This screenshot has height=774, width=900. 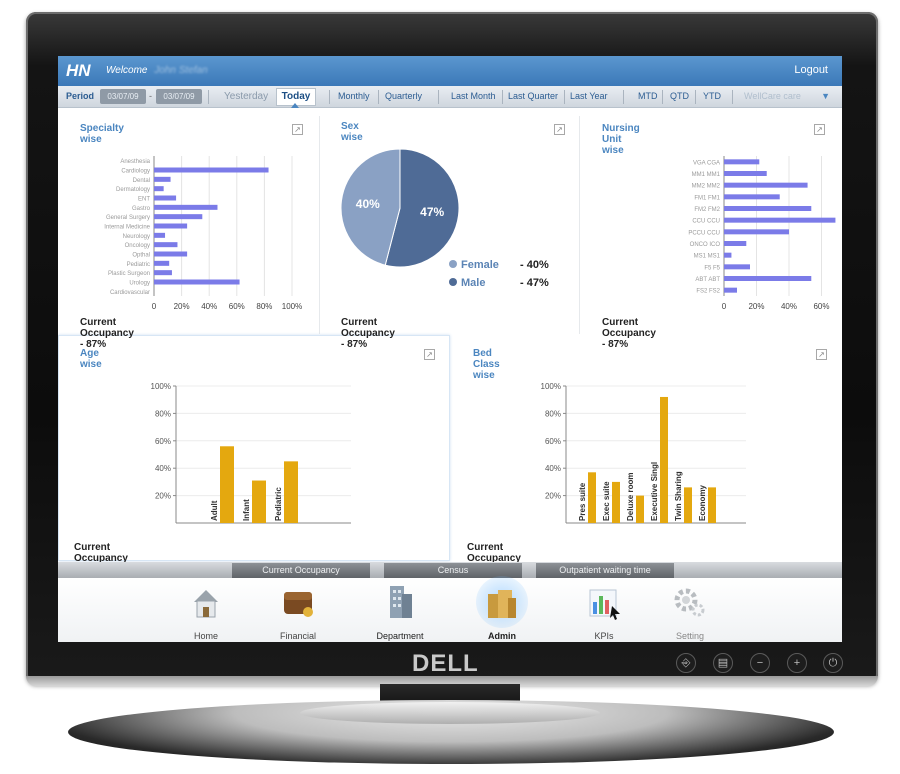 What do you see at coordinates (295, 105) in the screenshot?
I see `active-caret-icon` at bounding box center [295, 105].